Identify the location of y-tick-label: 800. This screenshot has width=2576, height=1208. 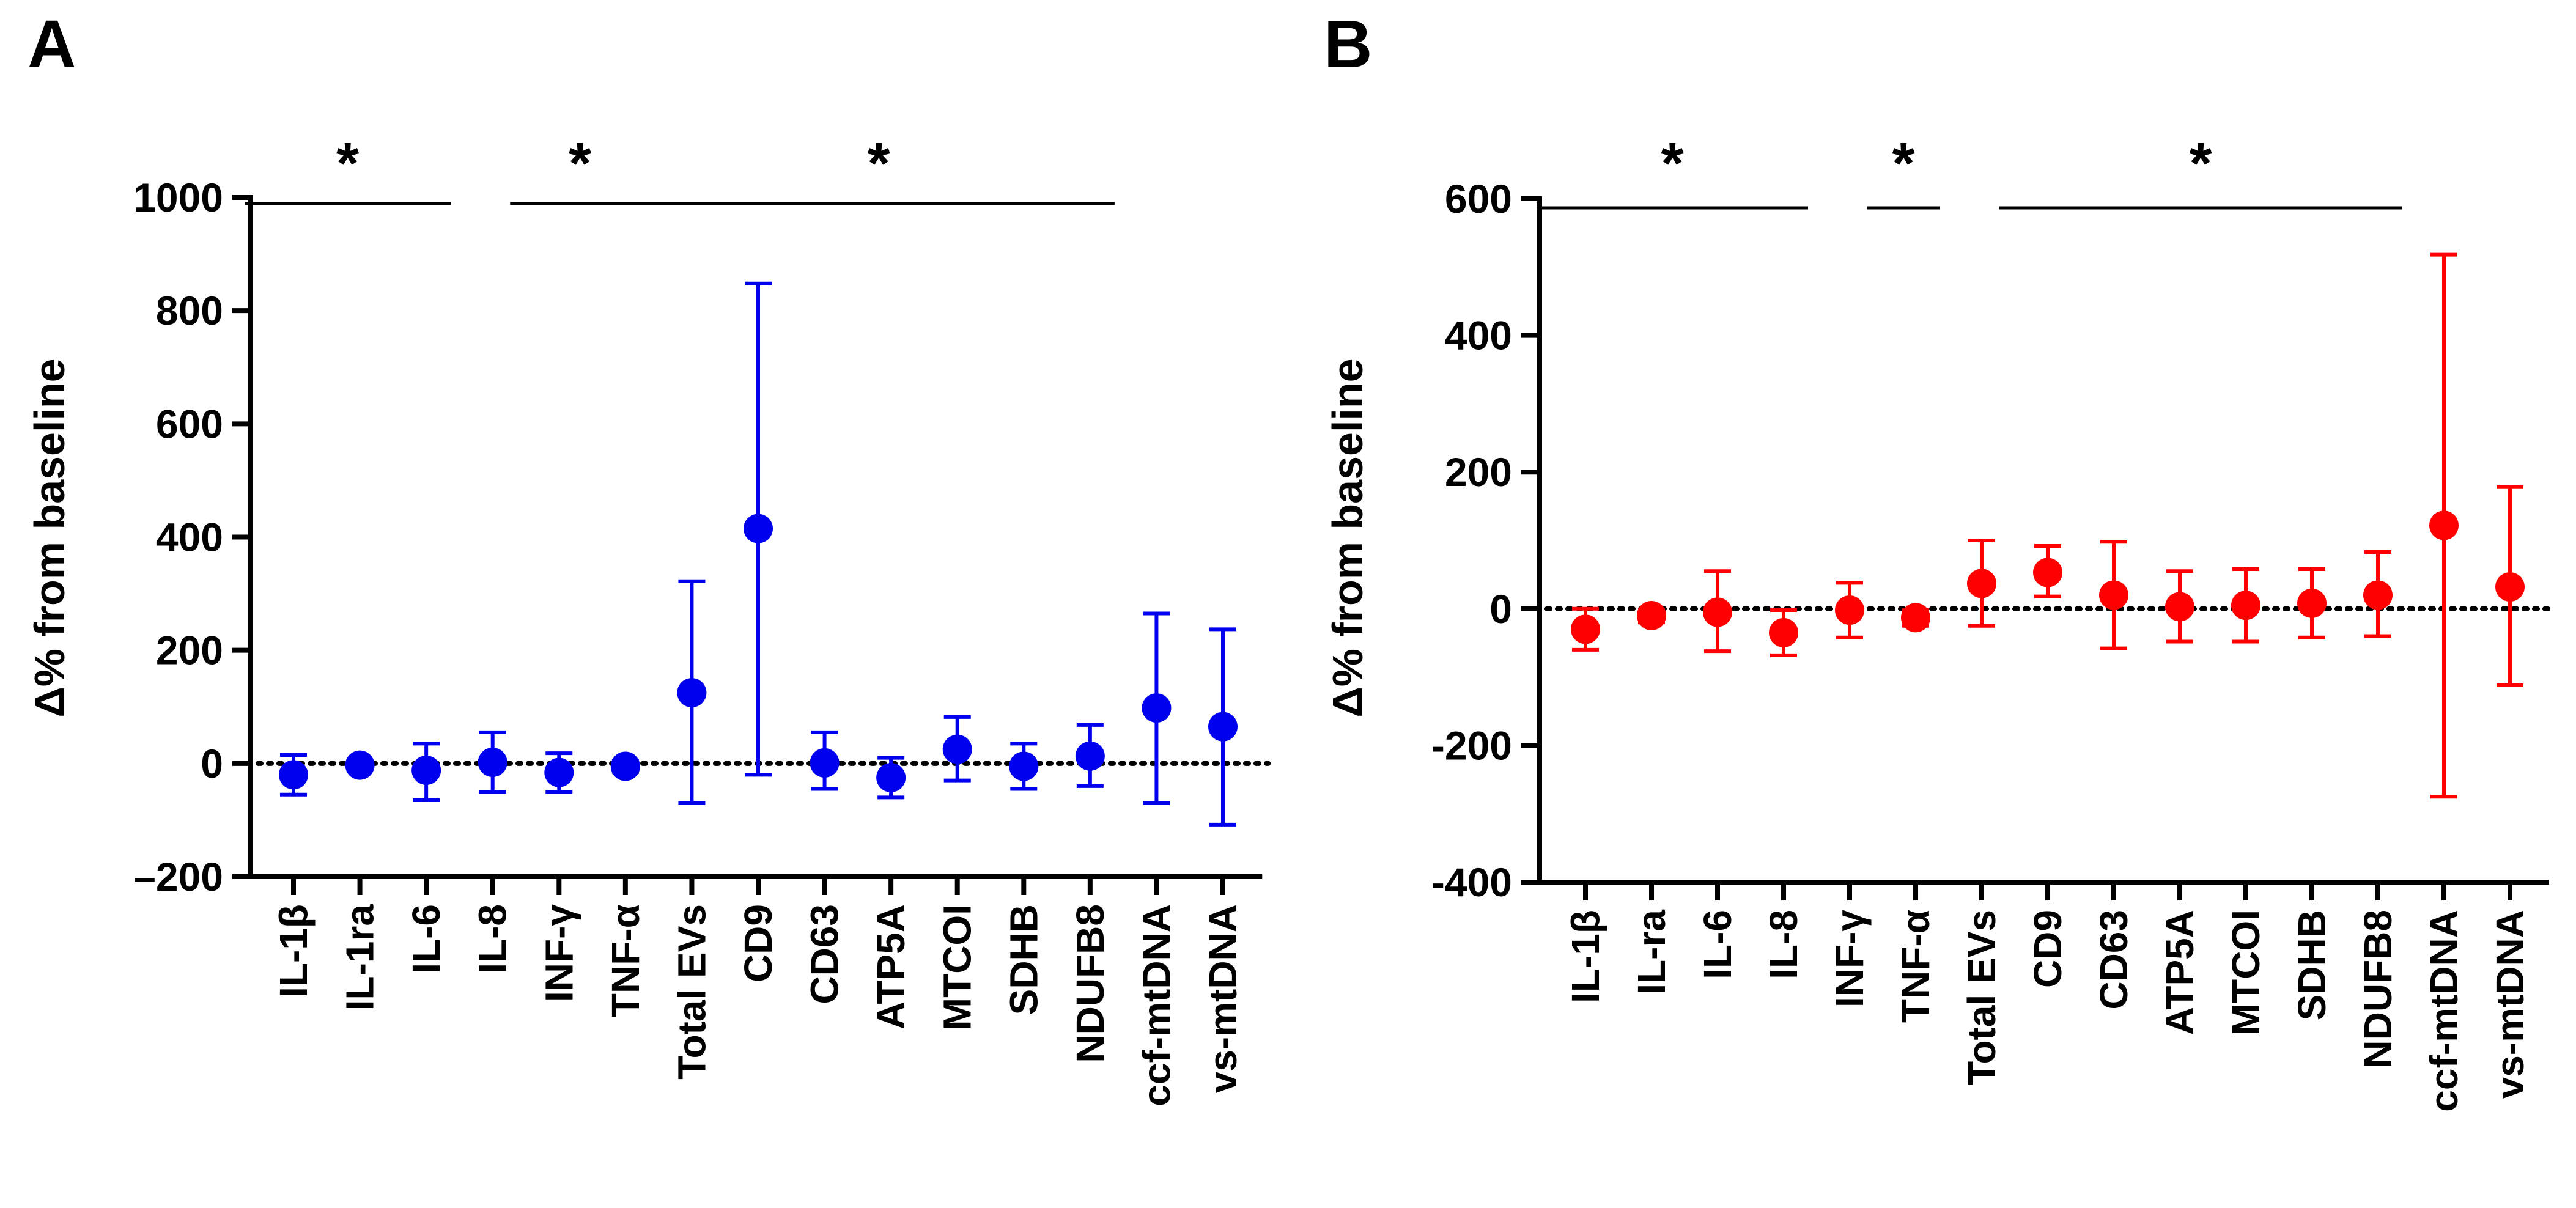
(190, 310).